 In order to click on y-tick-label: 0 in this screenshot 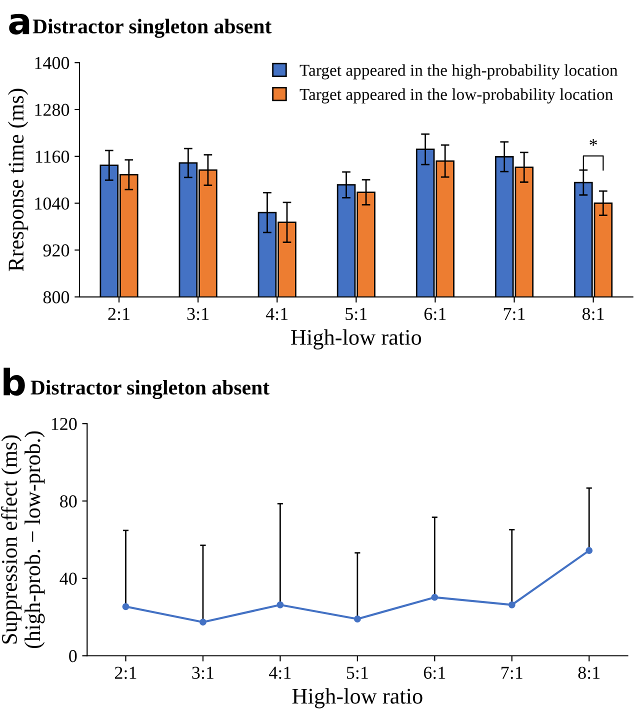, I will do `click(73, 656)`.